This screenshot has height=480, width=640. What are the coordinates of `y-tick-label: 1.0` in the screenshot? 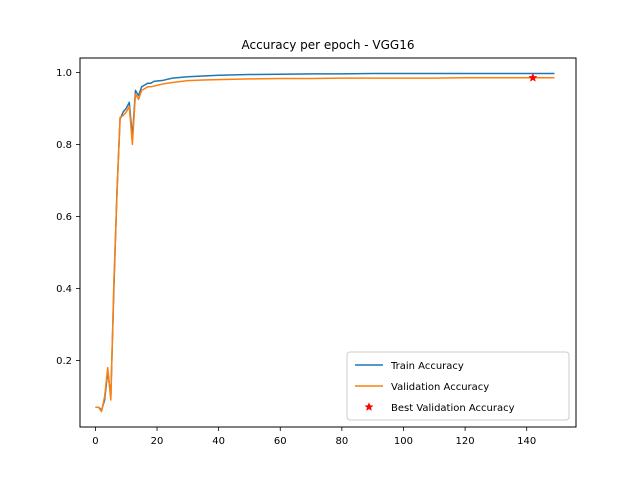 It's located at (64, 73).